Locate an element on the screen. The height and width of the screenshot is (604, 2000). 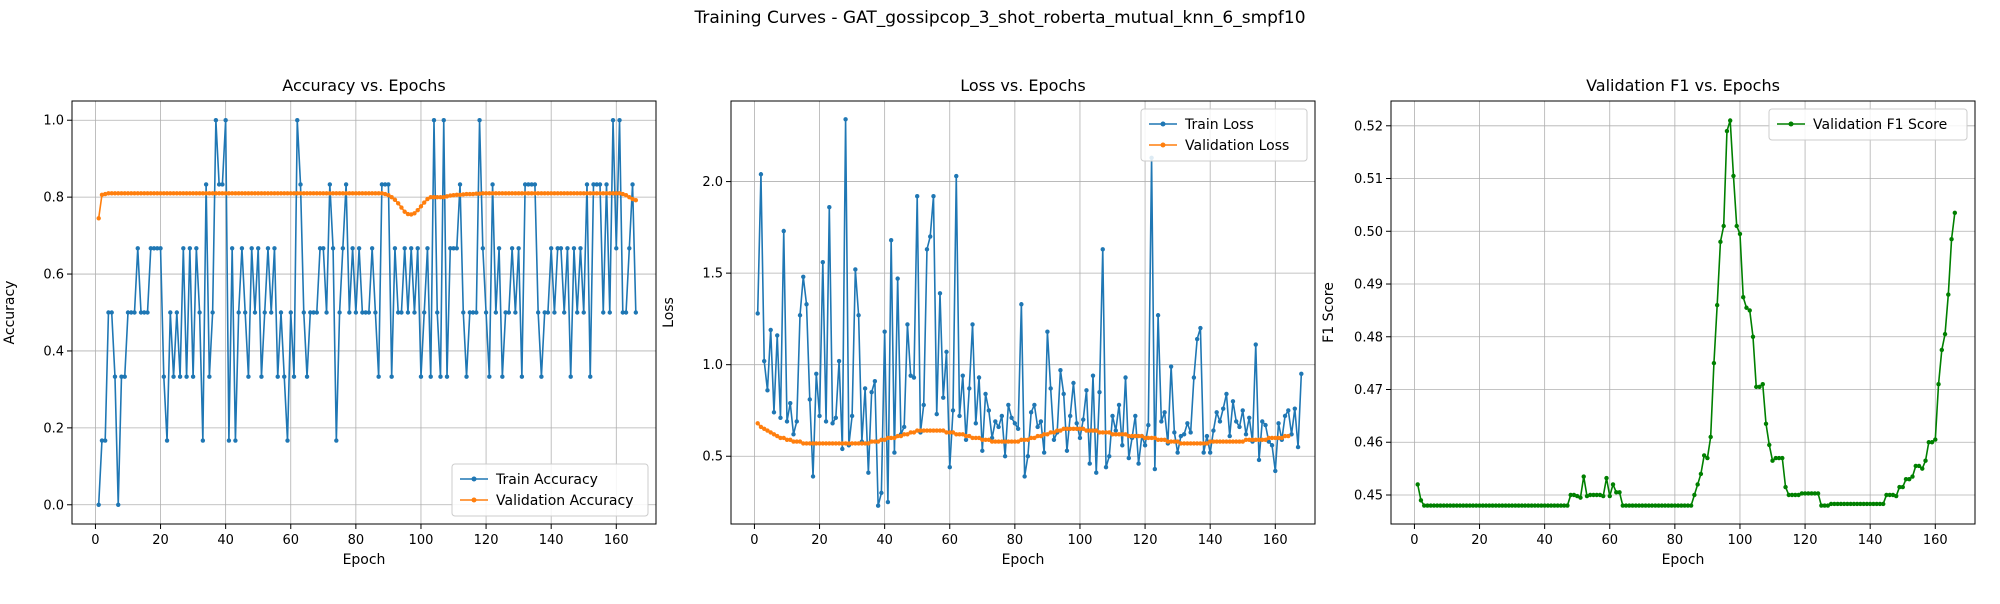
y-tick-label: 0.45 is located at coordinates (1368, 495).